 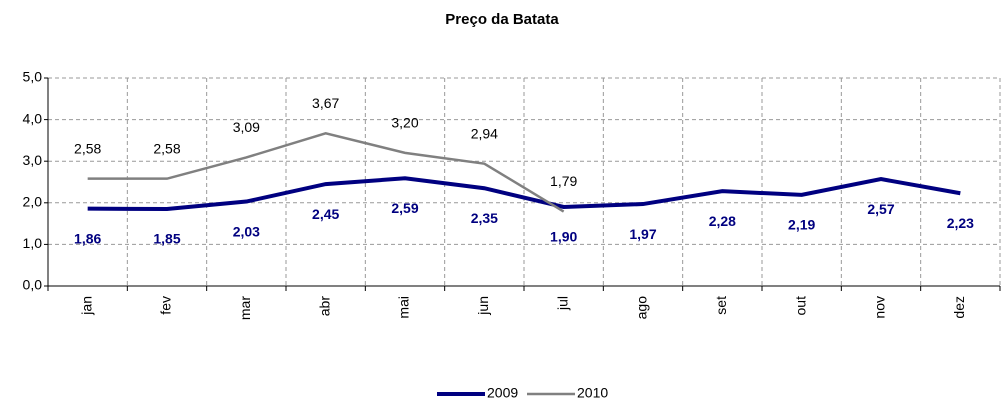 What do you see at coordinates (86, 306) in the screenshot?
I see `x-tick-label: jan` at bounding box center [86, 306].